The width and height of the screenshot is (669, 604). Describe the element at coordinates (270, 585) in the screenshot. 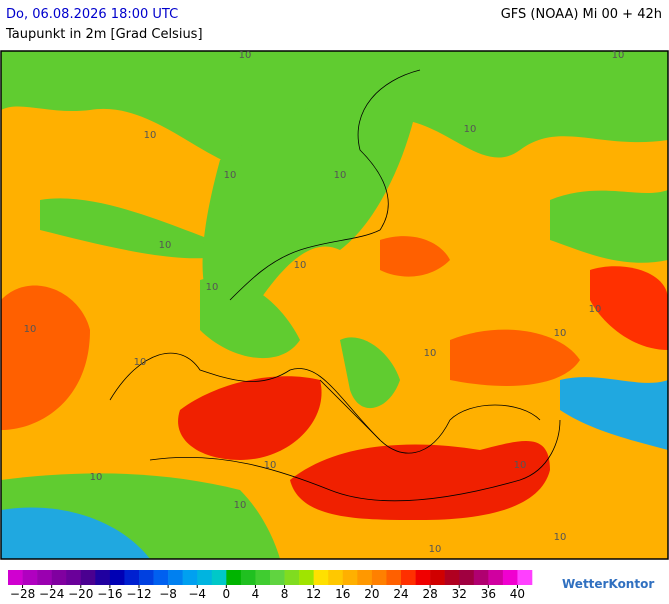

I see `colorbar: −28 −24 −20 −16 −12 −8 −4 0 4 8 12 16 20 24 28 32 36 40` at that location.